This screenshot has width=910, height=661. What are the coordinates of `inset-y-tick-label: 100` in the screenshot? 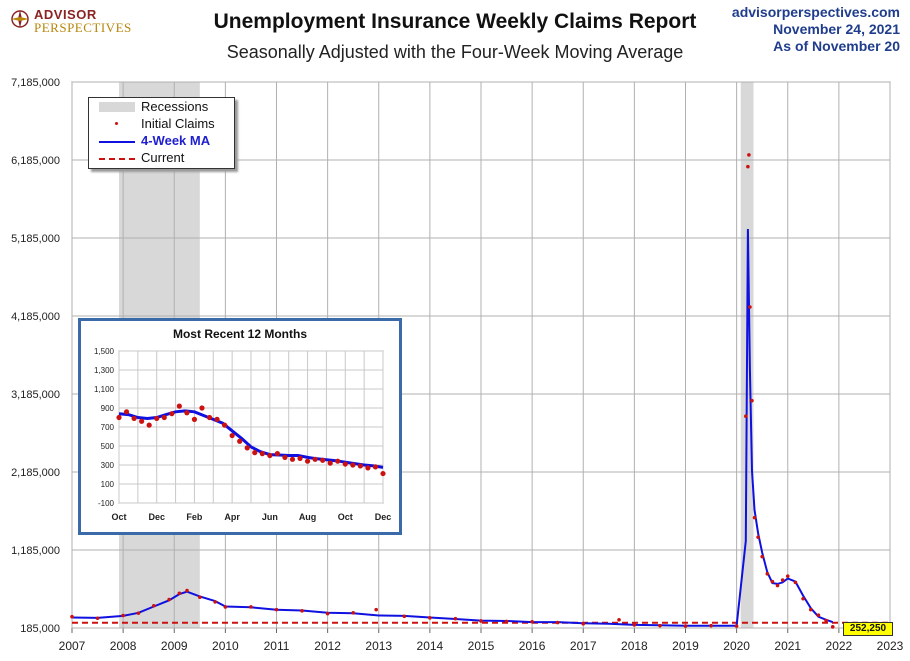 It's located at (108, 484).